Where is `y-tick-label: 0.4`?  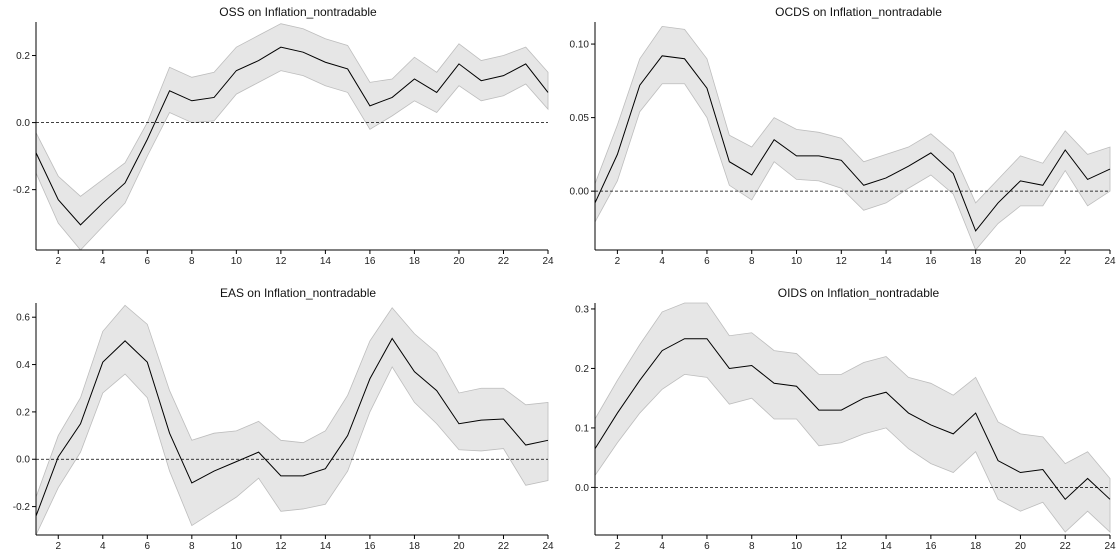 y-tick-label: 0.4 is located at coordinates (23, 365).